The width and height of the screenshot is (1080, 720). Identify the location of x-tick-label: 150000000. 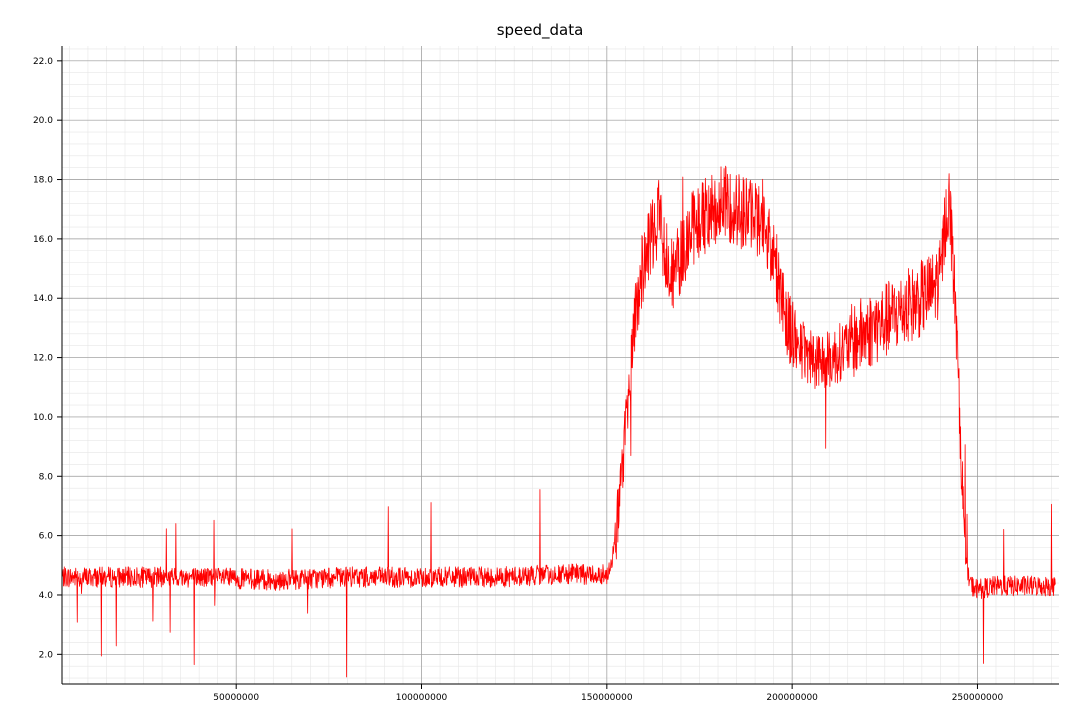
(607, 698).